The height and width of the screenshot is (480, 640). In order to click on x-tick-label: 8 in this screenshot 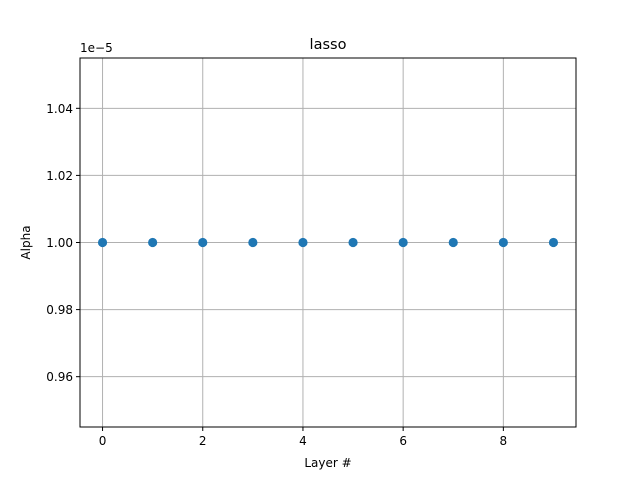, I will do `click(504, 441)`.